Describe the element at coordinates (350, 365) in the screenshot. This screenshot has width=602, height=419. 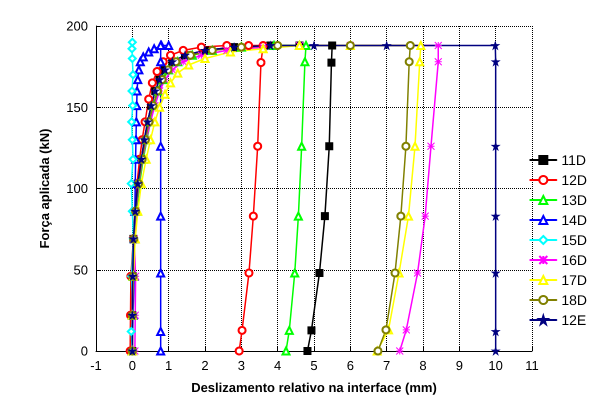
I see `x-tick-label: 6` at that location.